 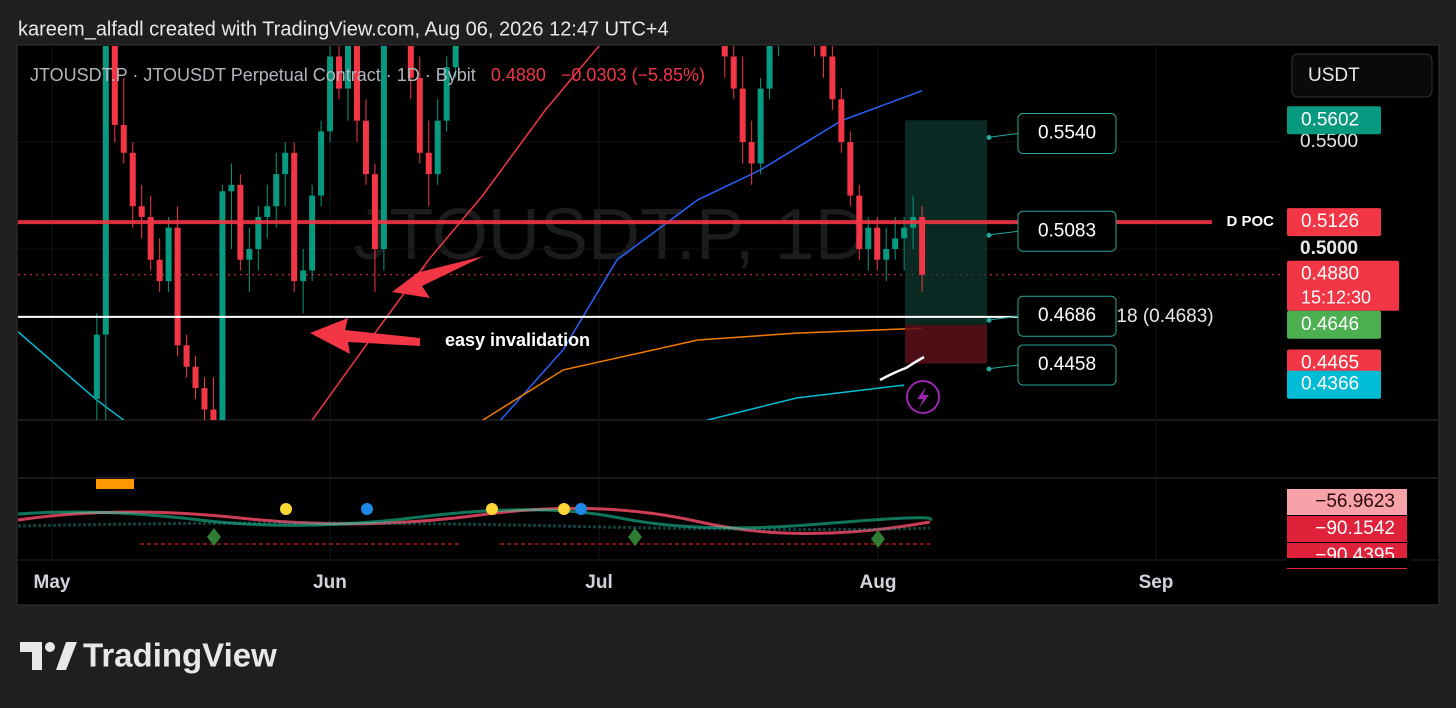 What do you see at coordinates (1330, 221) in the screenshot?
I see `price-tag-label: 0.5126` at bounding box center [1330, 221].